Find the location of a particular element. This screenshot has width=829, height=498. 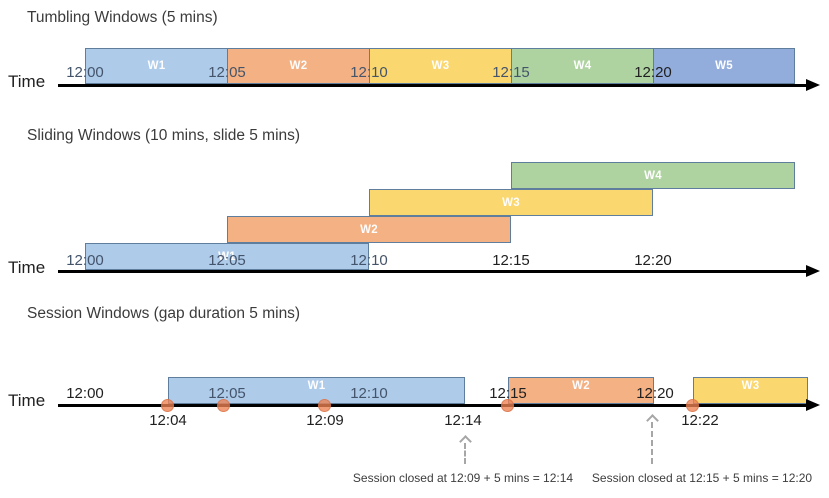

sliding-section-title: Sliding Windows (10 mins, slide 5 mins) is located at coordinates (164, 135).